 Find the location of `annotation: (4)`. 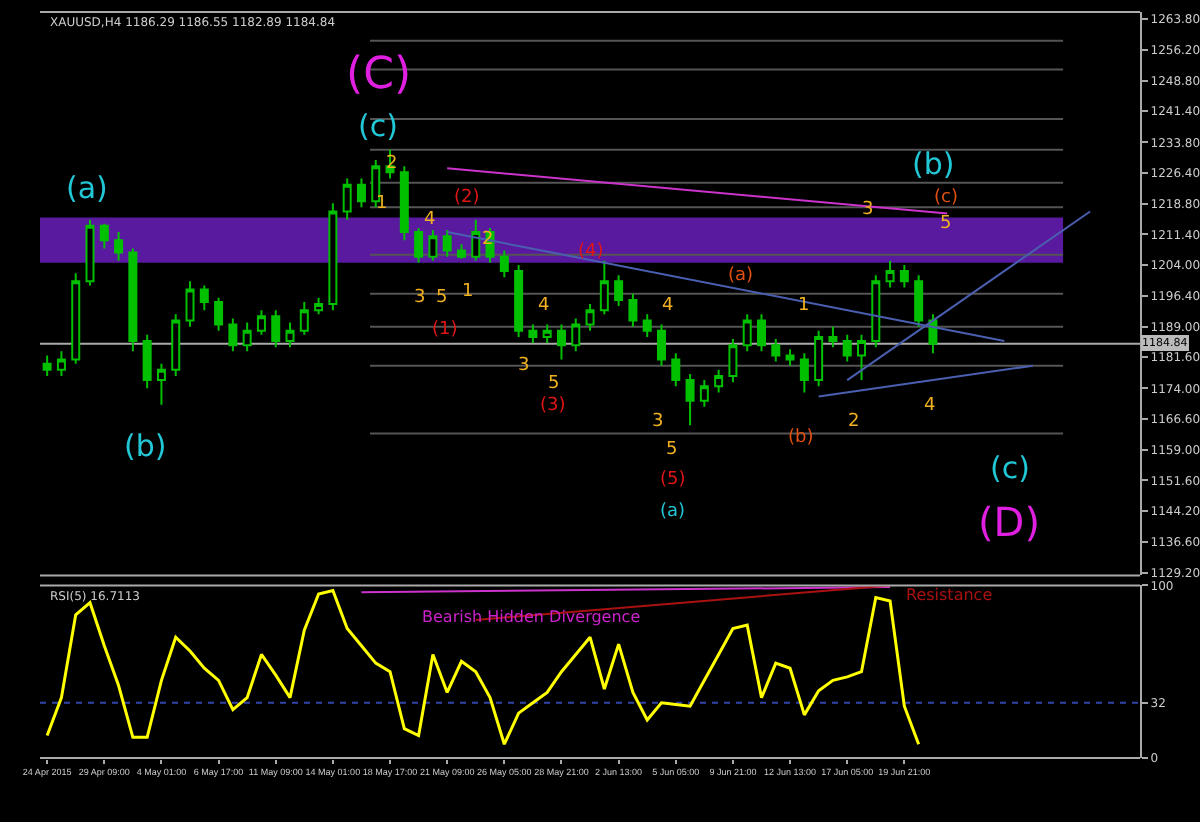

annotation: (4) is located at coordinates (591, 252).